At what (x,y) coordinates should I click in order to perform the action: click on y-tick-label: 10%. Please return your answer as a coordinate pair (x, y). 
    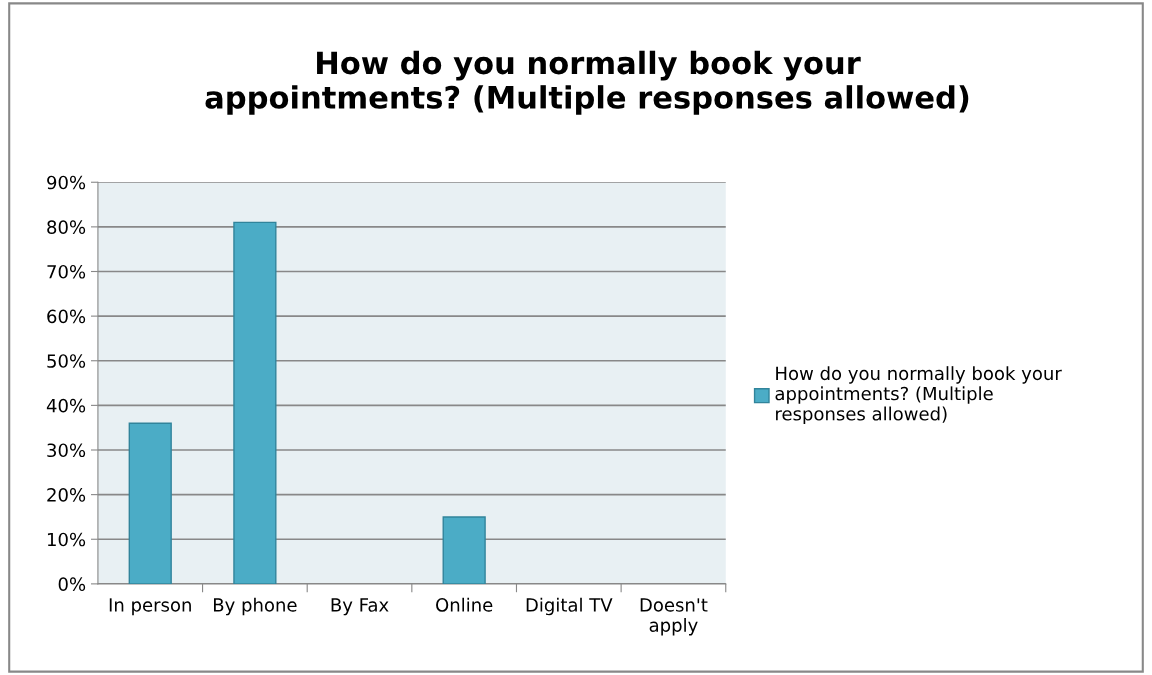
    Looking at the image, I should click on (66, 539).